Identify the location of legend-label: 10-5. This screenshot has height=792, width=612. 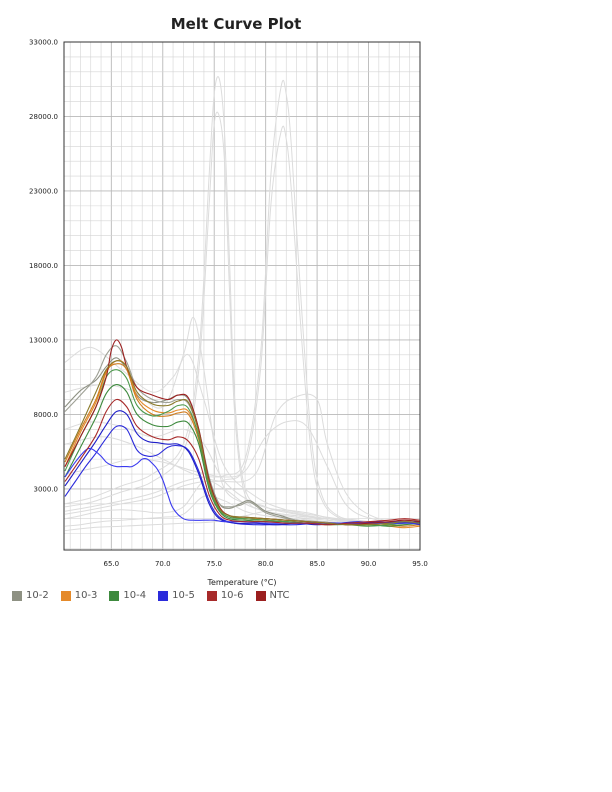
(183, 595).